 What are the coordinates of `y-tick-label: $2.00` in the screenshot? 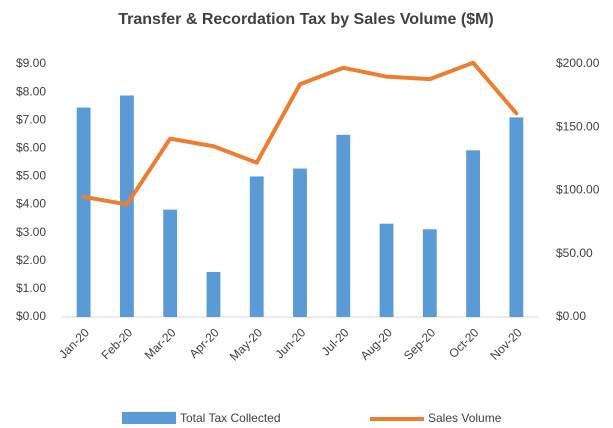 It's located at (31, 260).